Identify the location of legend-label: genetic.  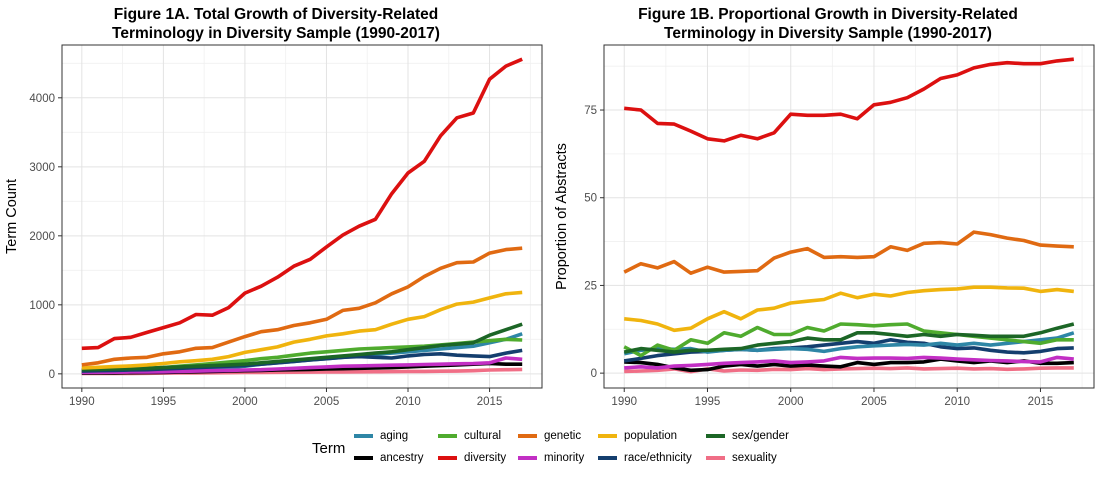
(563, 436).